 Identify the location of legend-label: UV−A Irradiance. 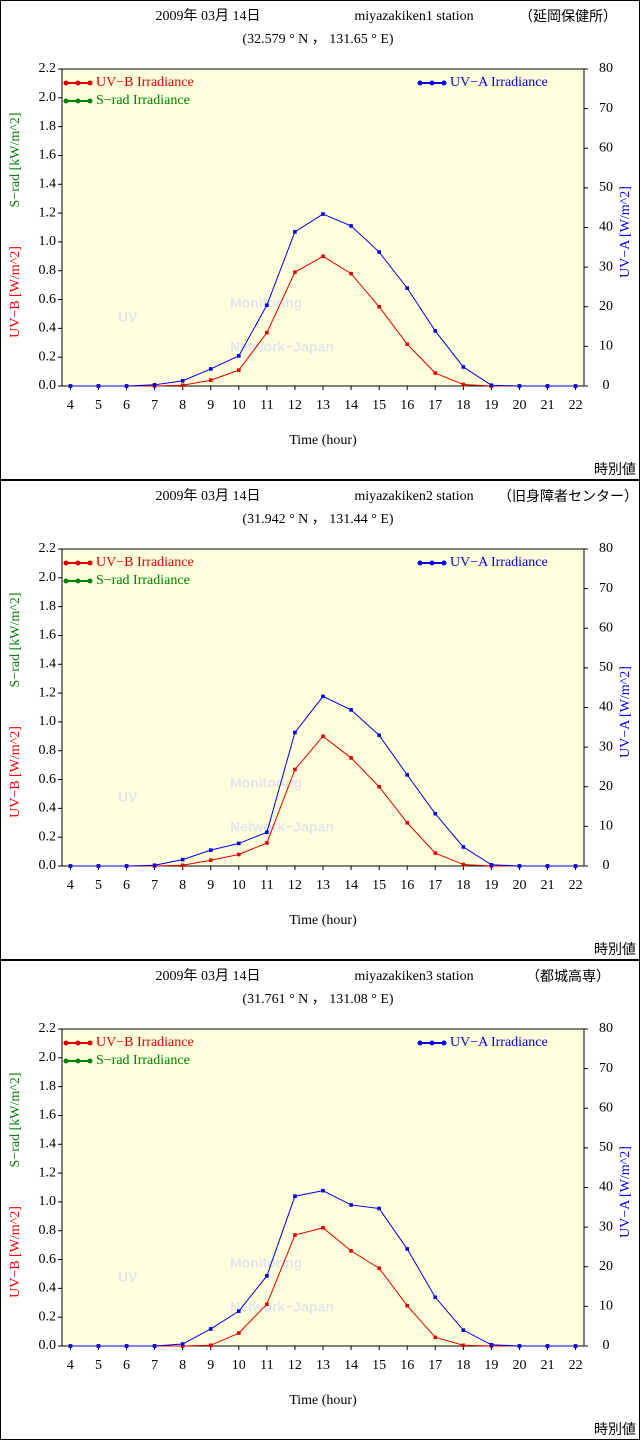
(499, 562).